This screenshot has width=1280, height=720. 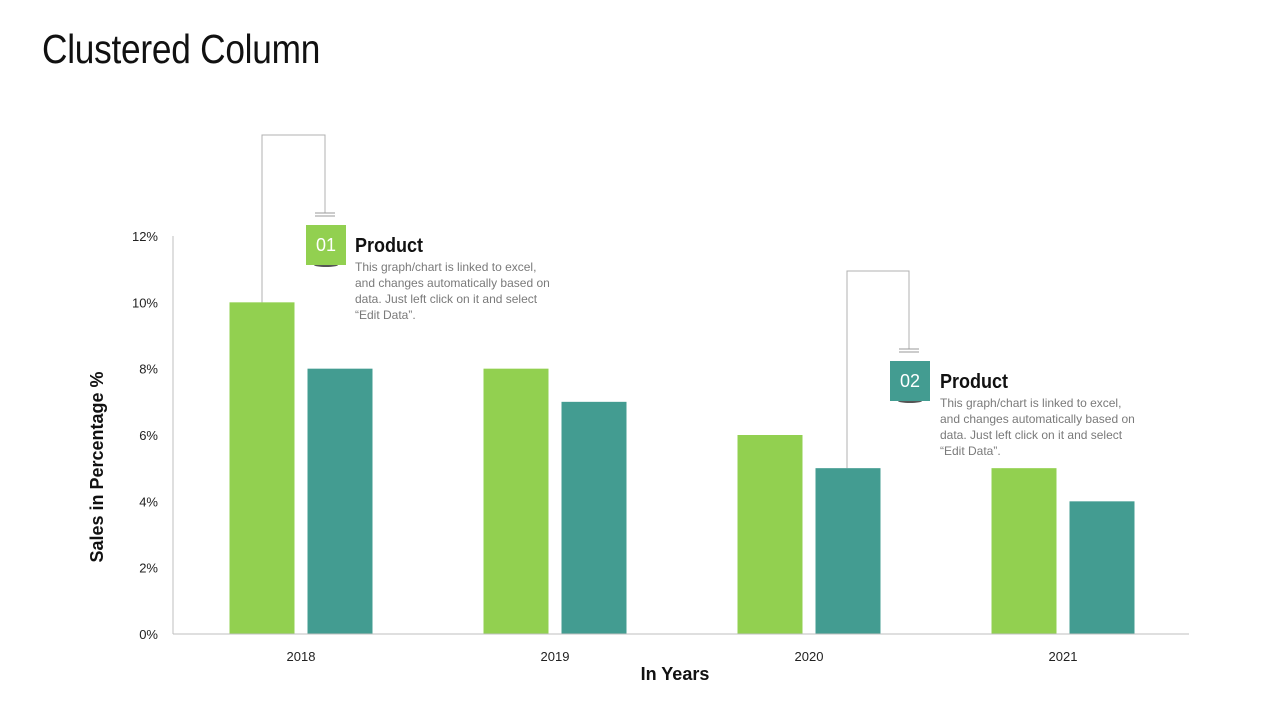 What do you see at coordinates (1063, 656) in the screenshot?
I see `x-tick-label: 2021` at bounding box center [1063, 656].